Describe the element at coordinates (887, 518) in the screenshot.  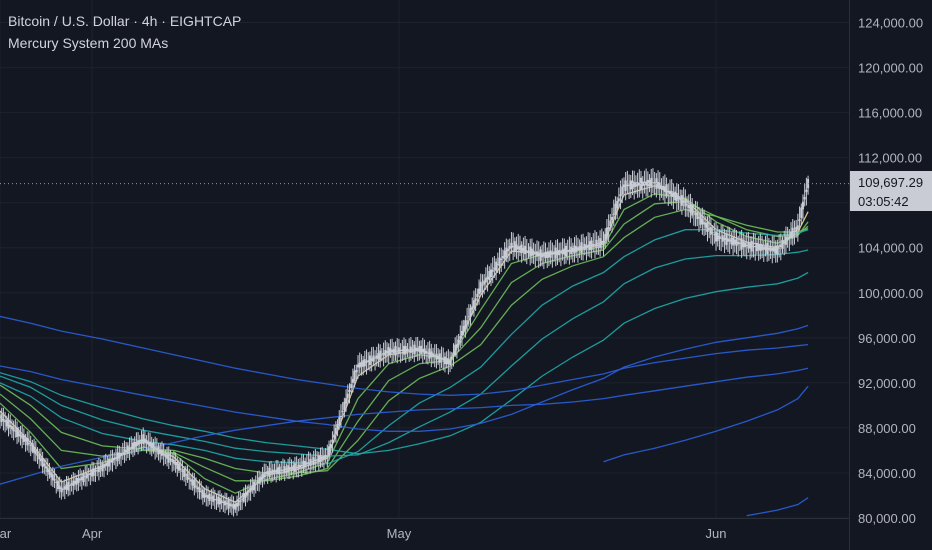
I see `price-tick-label: 80,000.00` at that location.